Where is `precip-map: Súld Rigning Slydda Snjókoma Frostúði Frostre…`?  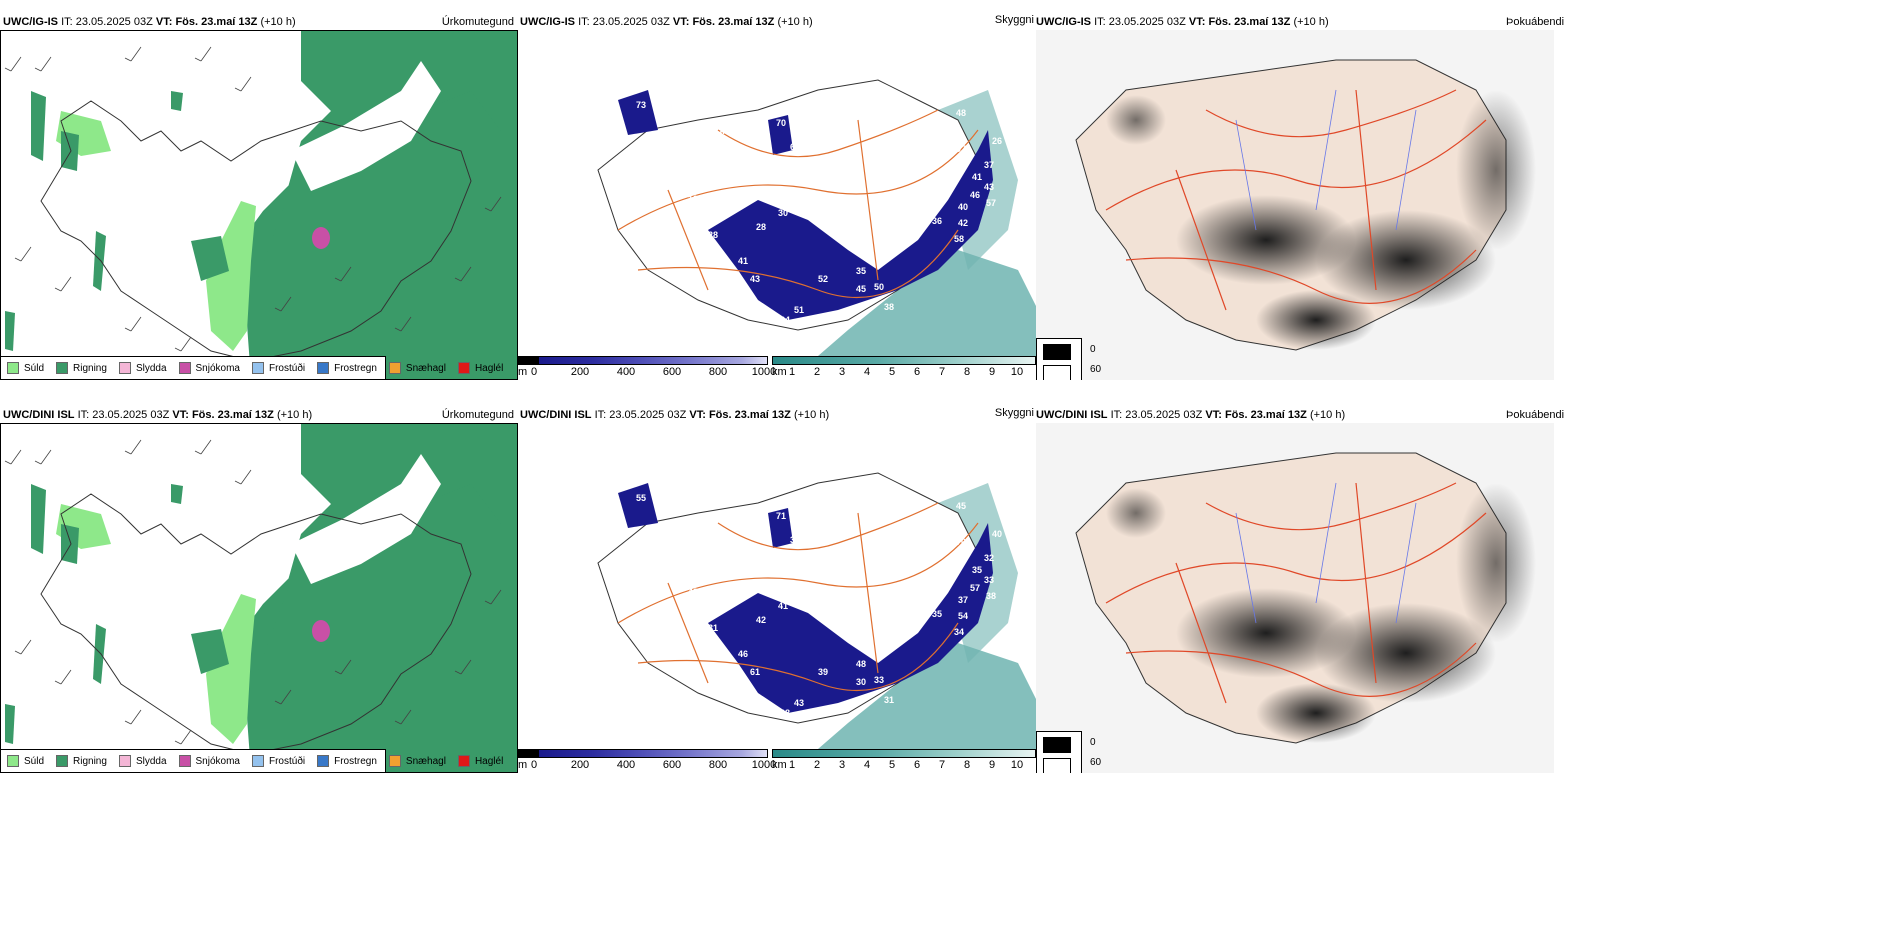 precip-map: Súld Rigning Slydda Snjókoma Frostúði Frostre… is located at coordinates (259, 598).